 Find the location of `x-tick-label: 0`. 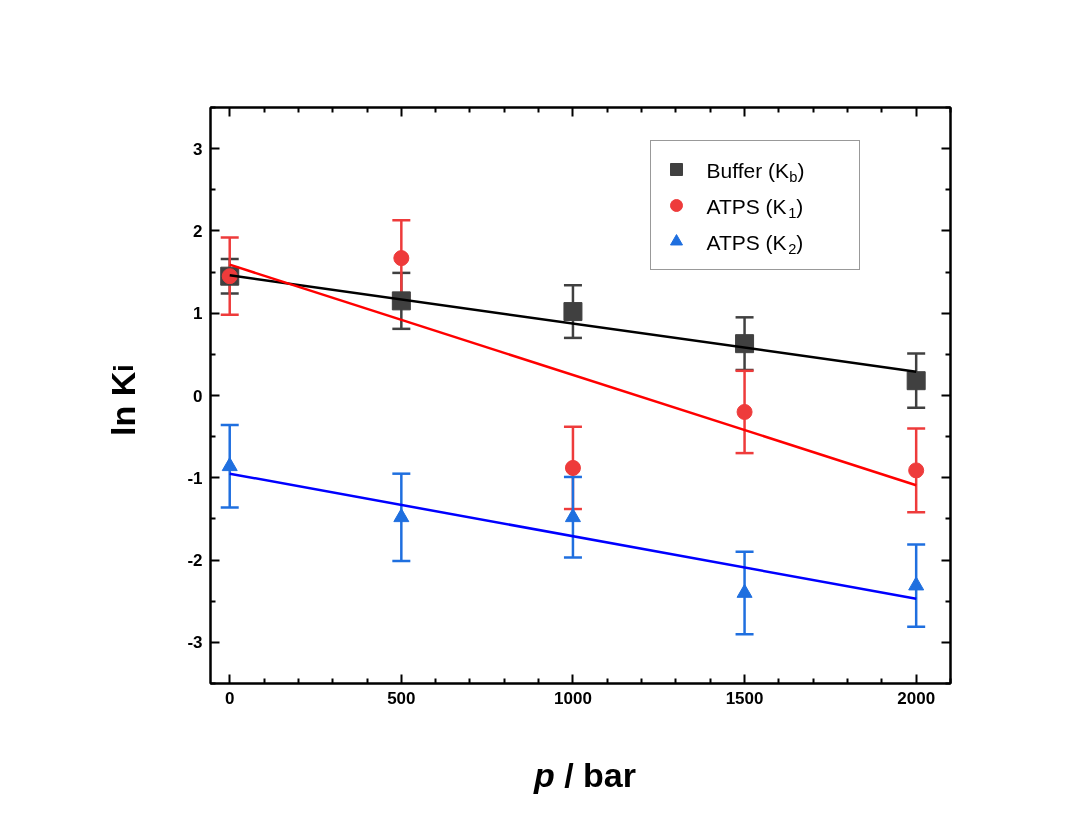

x-tick-label: 0 is located at coordinates (229, 698).